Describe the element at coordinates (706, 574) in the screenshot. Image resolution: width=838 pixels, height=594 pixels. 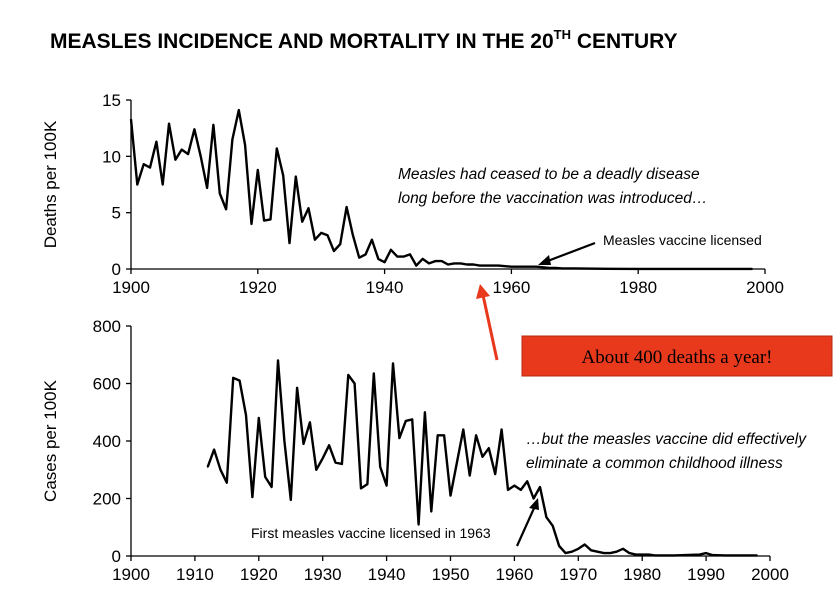
I see `x-tick-label: 1990` at that location.